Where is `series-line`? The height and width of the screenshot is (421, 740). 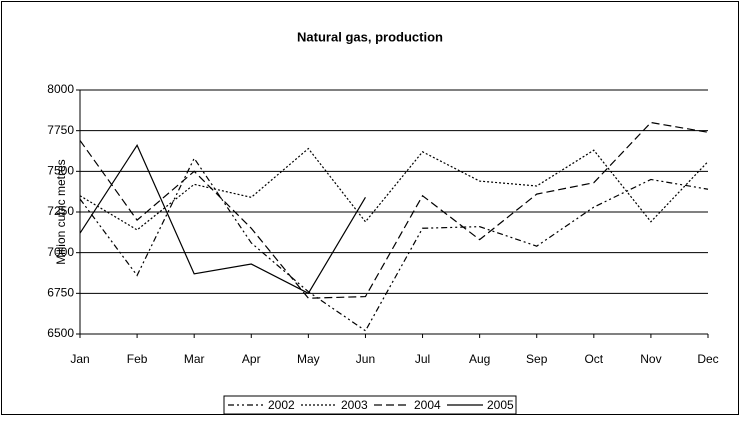 series-line is located at coordinates (222, 219).